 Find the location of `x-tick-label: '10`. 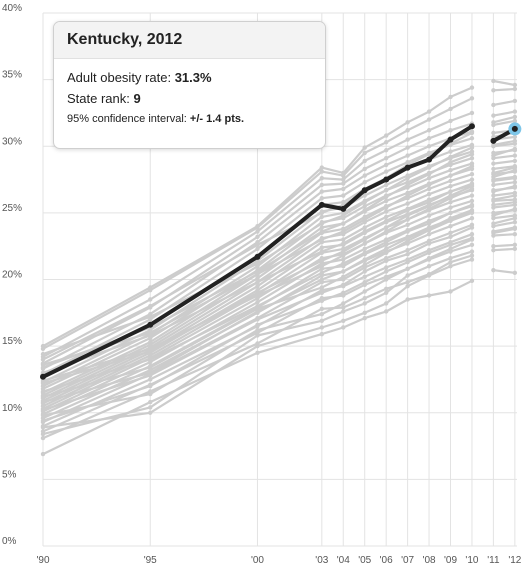

x-tick-label: '10 is located at coordinates (471, 560).